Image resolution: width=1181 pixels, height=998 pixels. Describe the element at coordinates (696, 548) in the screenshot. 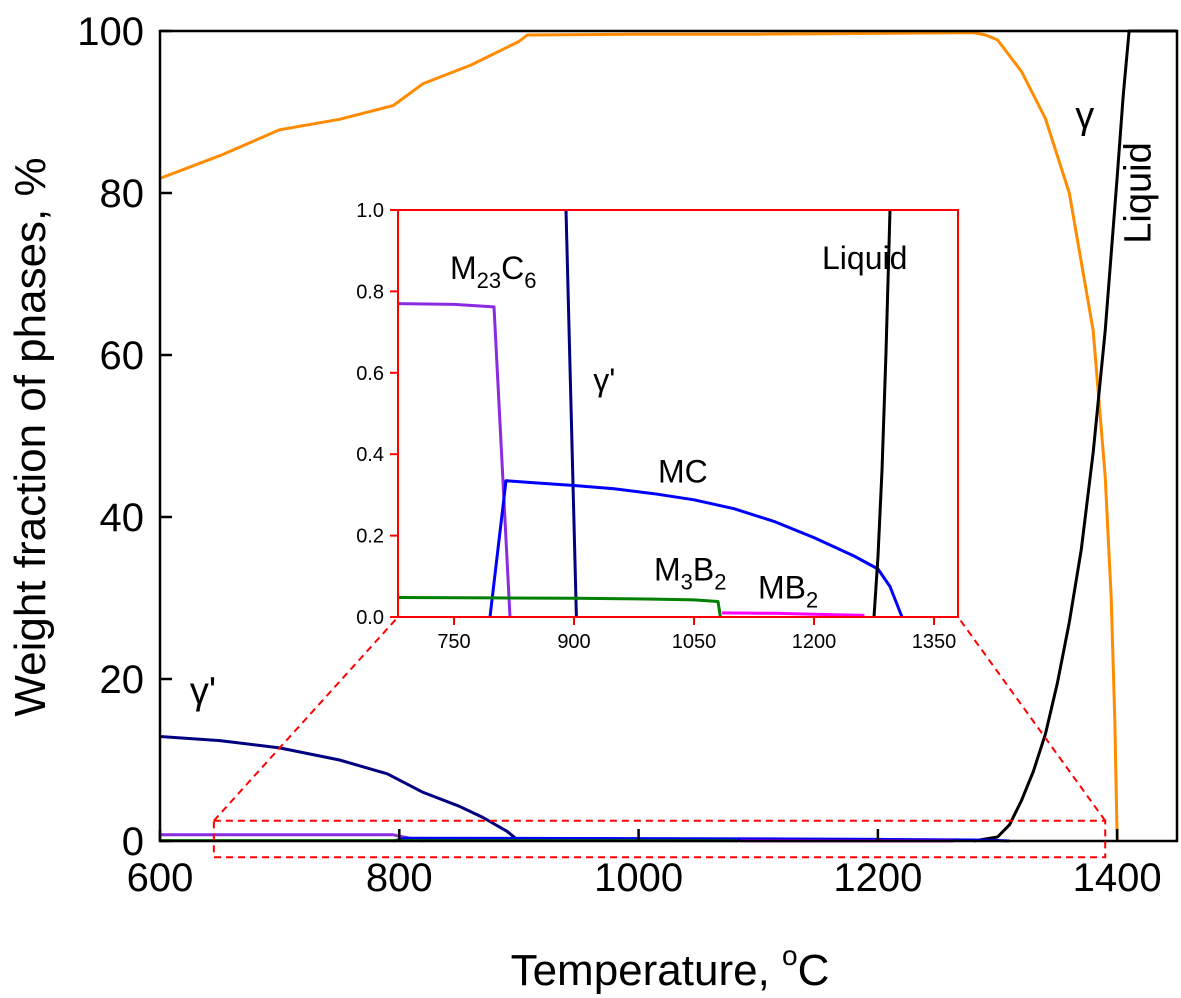

I see `inset-series-mc` at that location.